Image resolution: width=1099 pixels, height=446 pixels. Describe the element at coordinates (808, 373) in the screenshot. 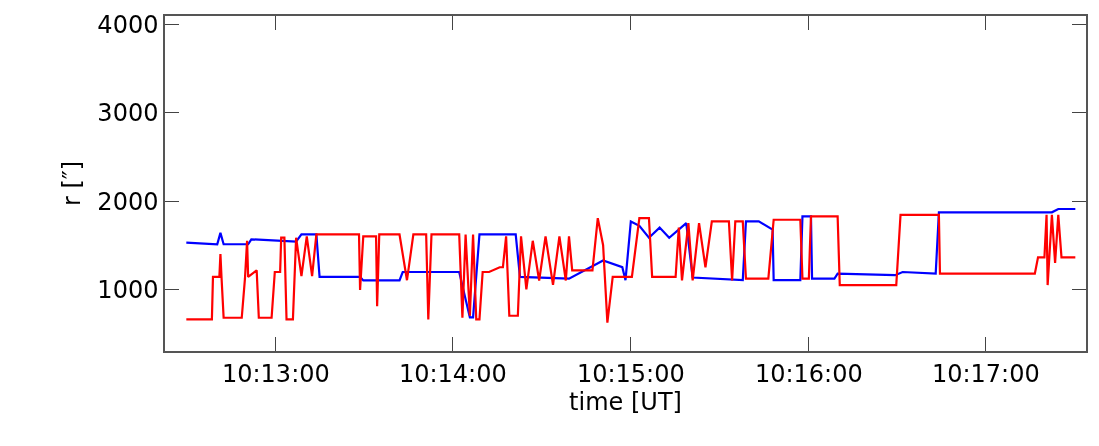

I see `x-tick-label: 10:16:00` at that location.